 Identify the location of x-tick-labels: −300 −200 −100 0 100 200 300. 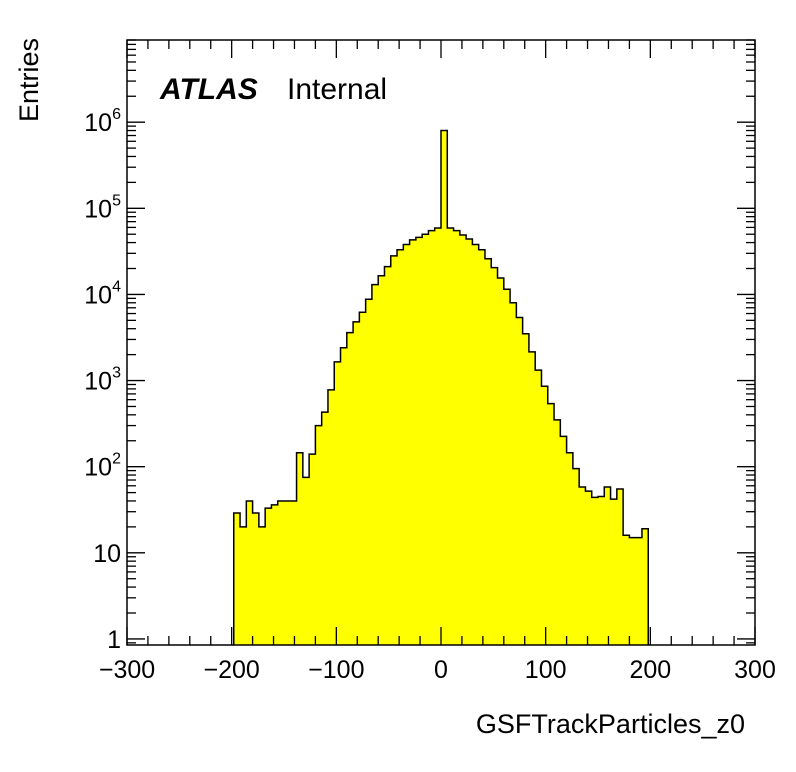
(437, 670).